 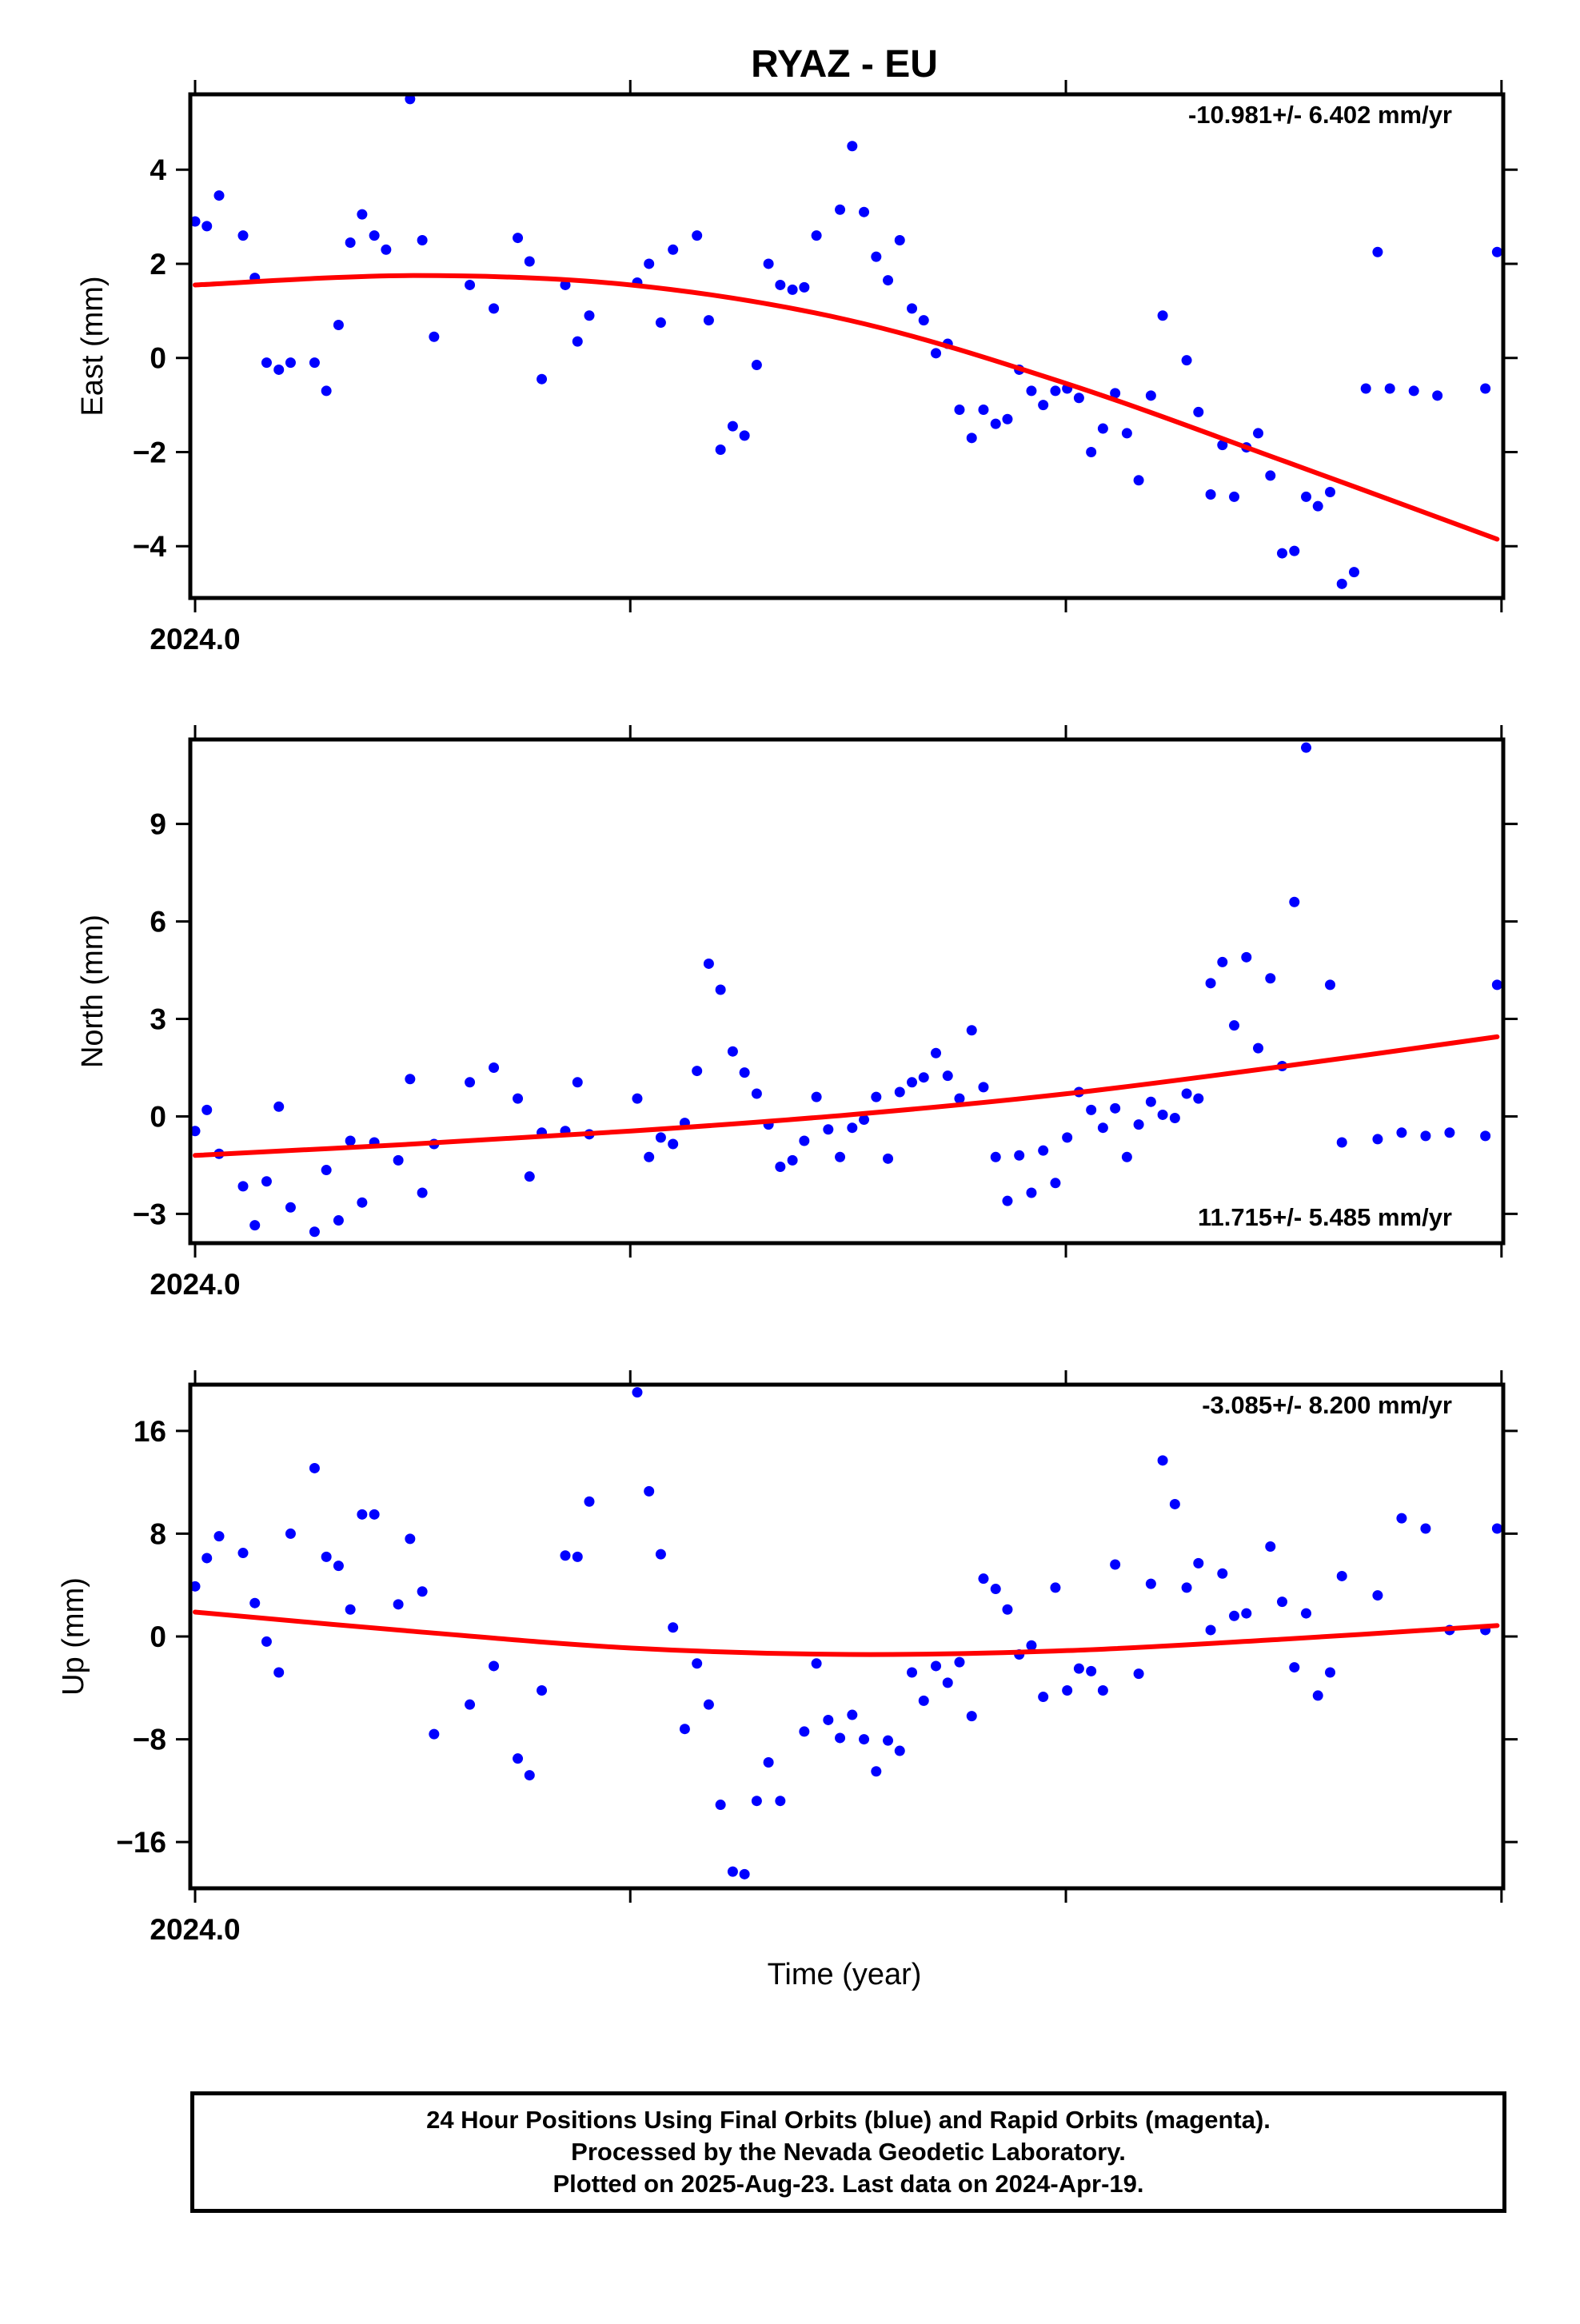 What do you see at coordinates (150, 547) in the screenshot?
I see `east-y-tick-label: −4` at bounding box center [150, 547].